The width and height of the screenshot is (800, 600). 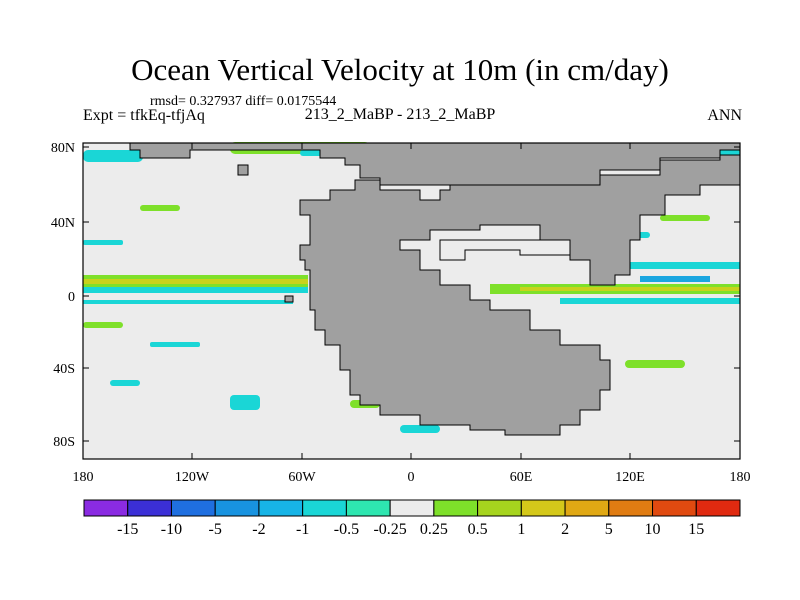 I want to click on x-tick-label: 60E, so click(x=521, y=477).